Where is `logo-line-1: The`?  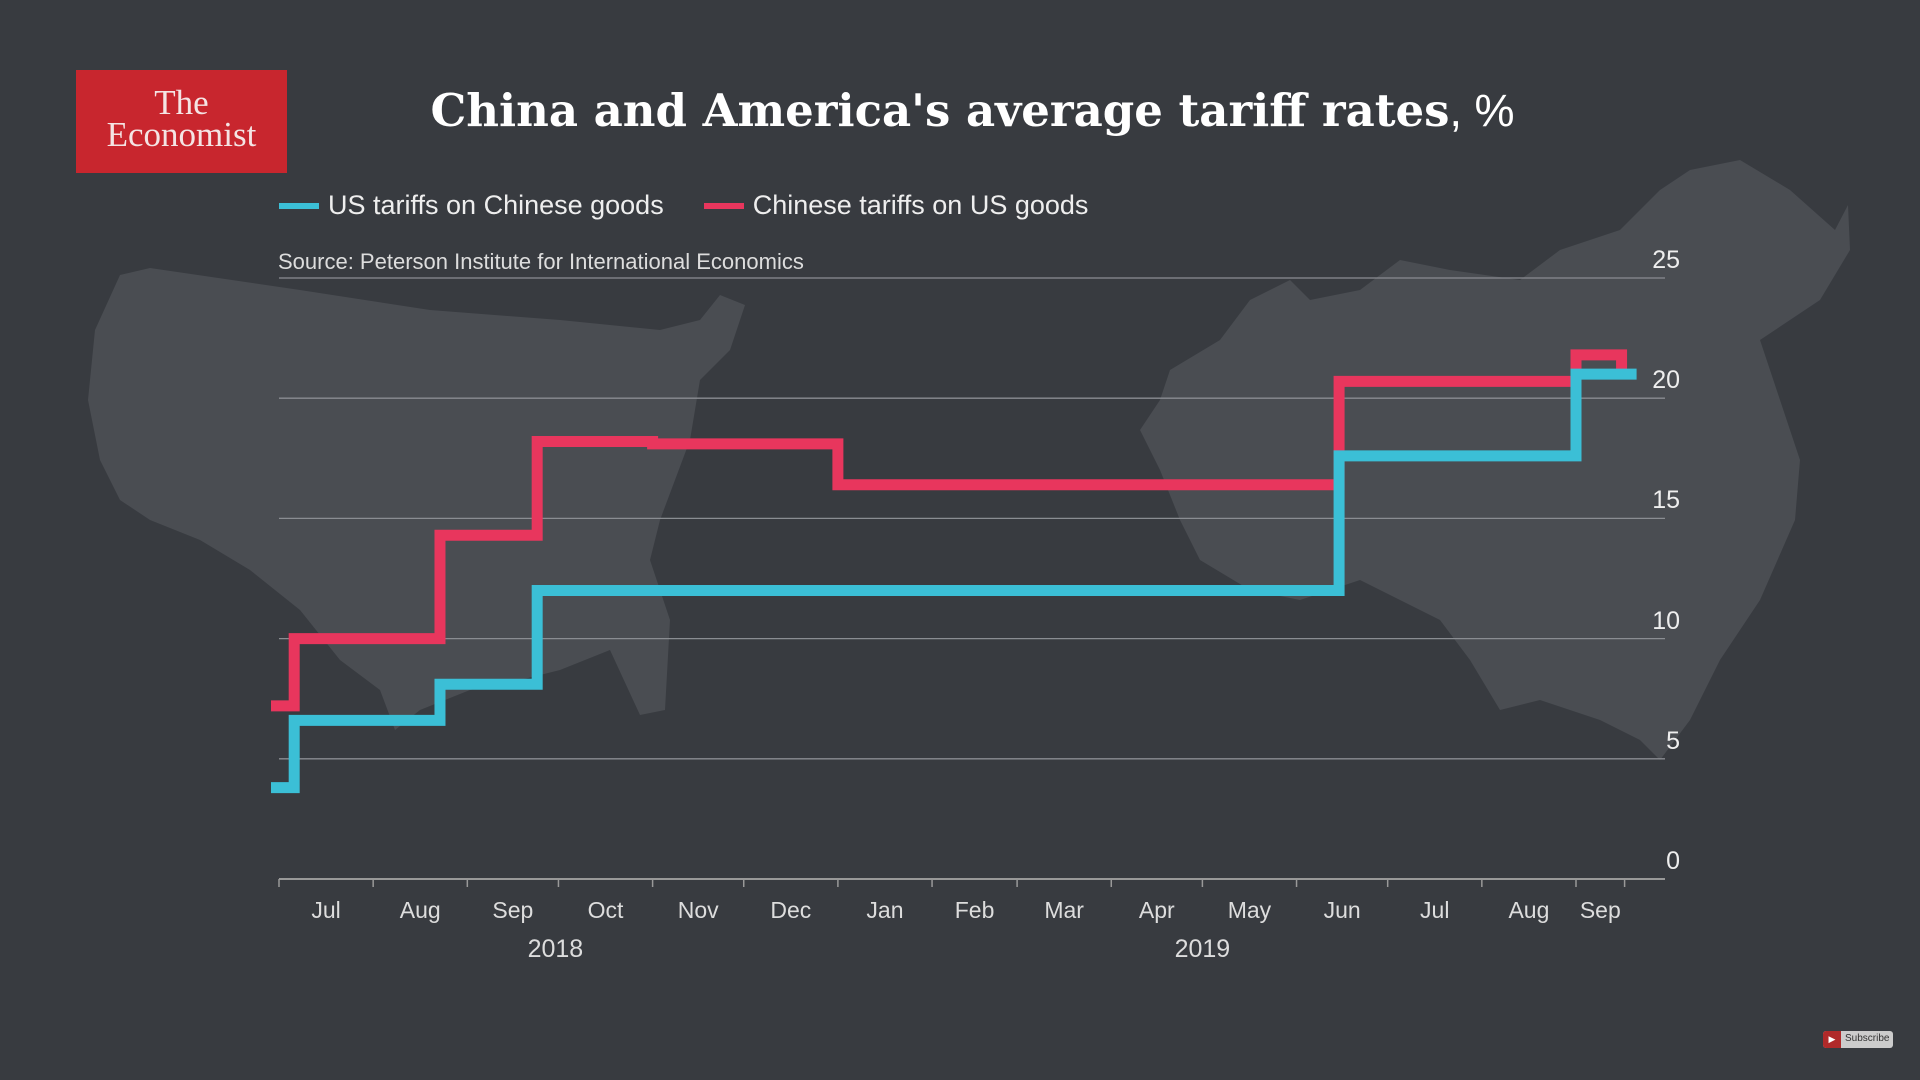 logo-line-1: The is located at coordinates (181, 102).